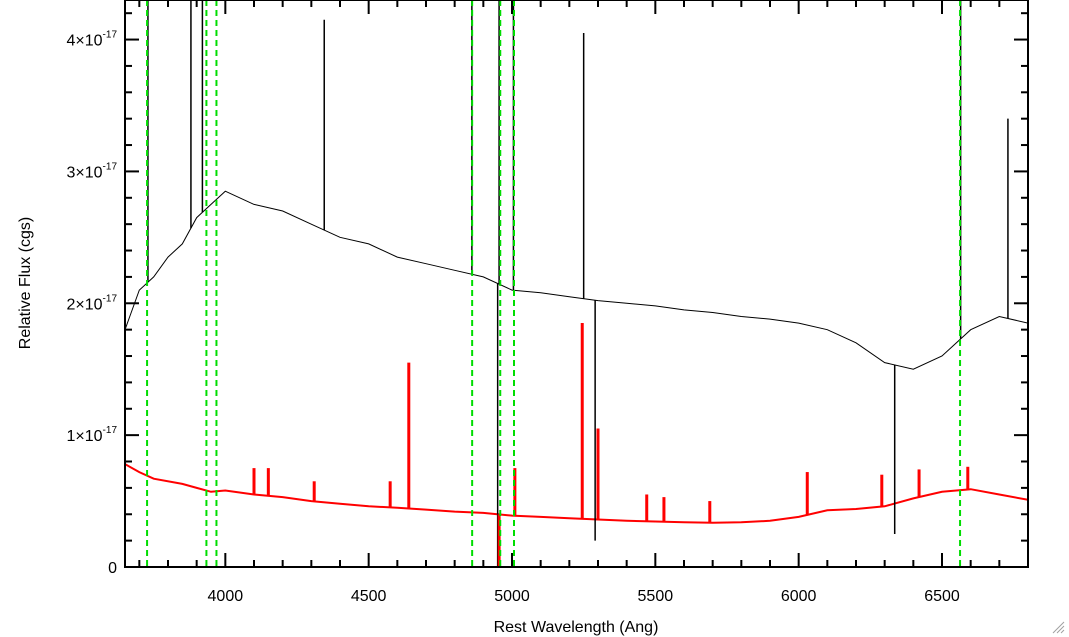  Describe the element at coordinates (584, 596) in the screenshot. I see `x-tick-labels: 4000 4500 5000 5500 6000 6500` at that location.